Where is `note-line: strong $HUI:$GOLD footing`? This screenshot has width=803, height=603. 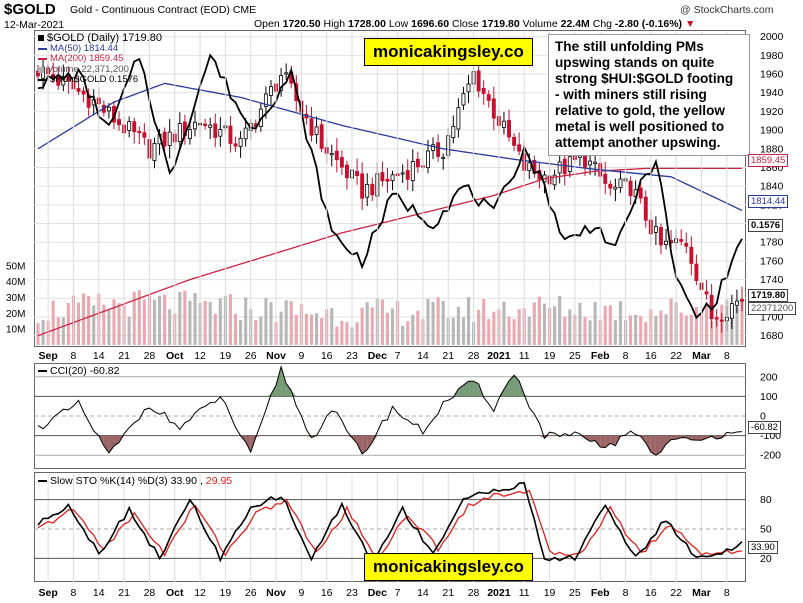 note-line: strong $HUI:$GOLD footing is located at coordinates (644, 78).